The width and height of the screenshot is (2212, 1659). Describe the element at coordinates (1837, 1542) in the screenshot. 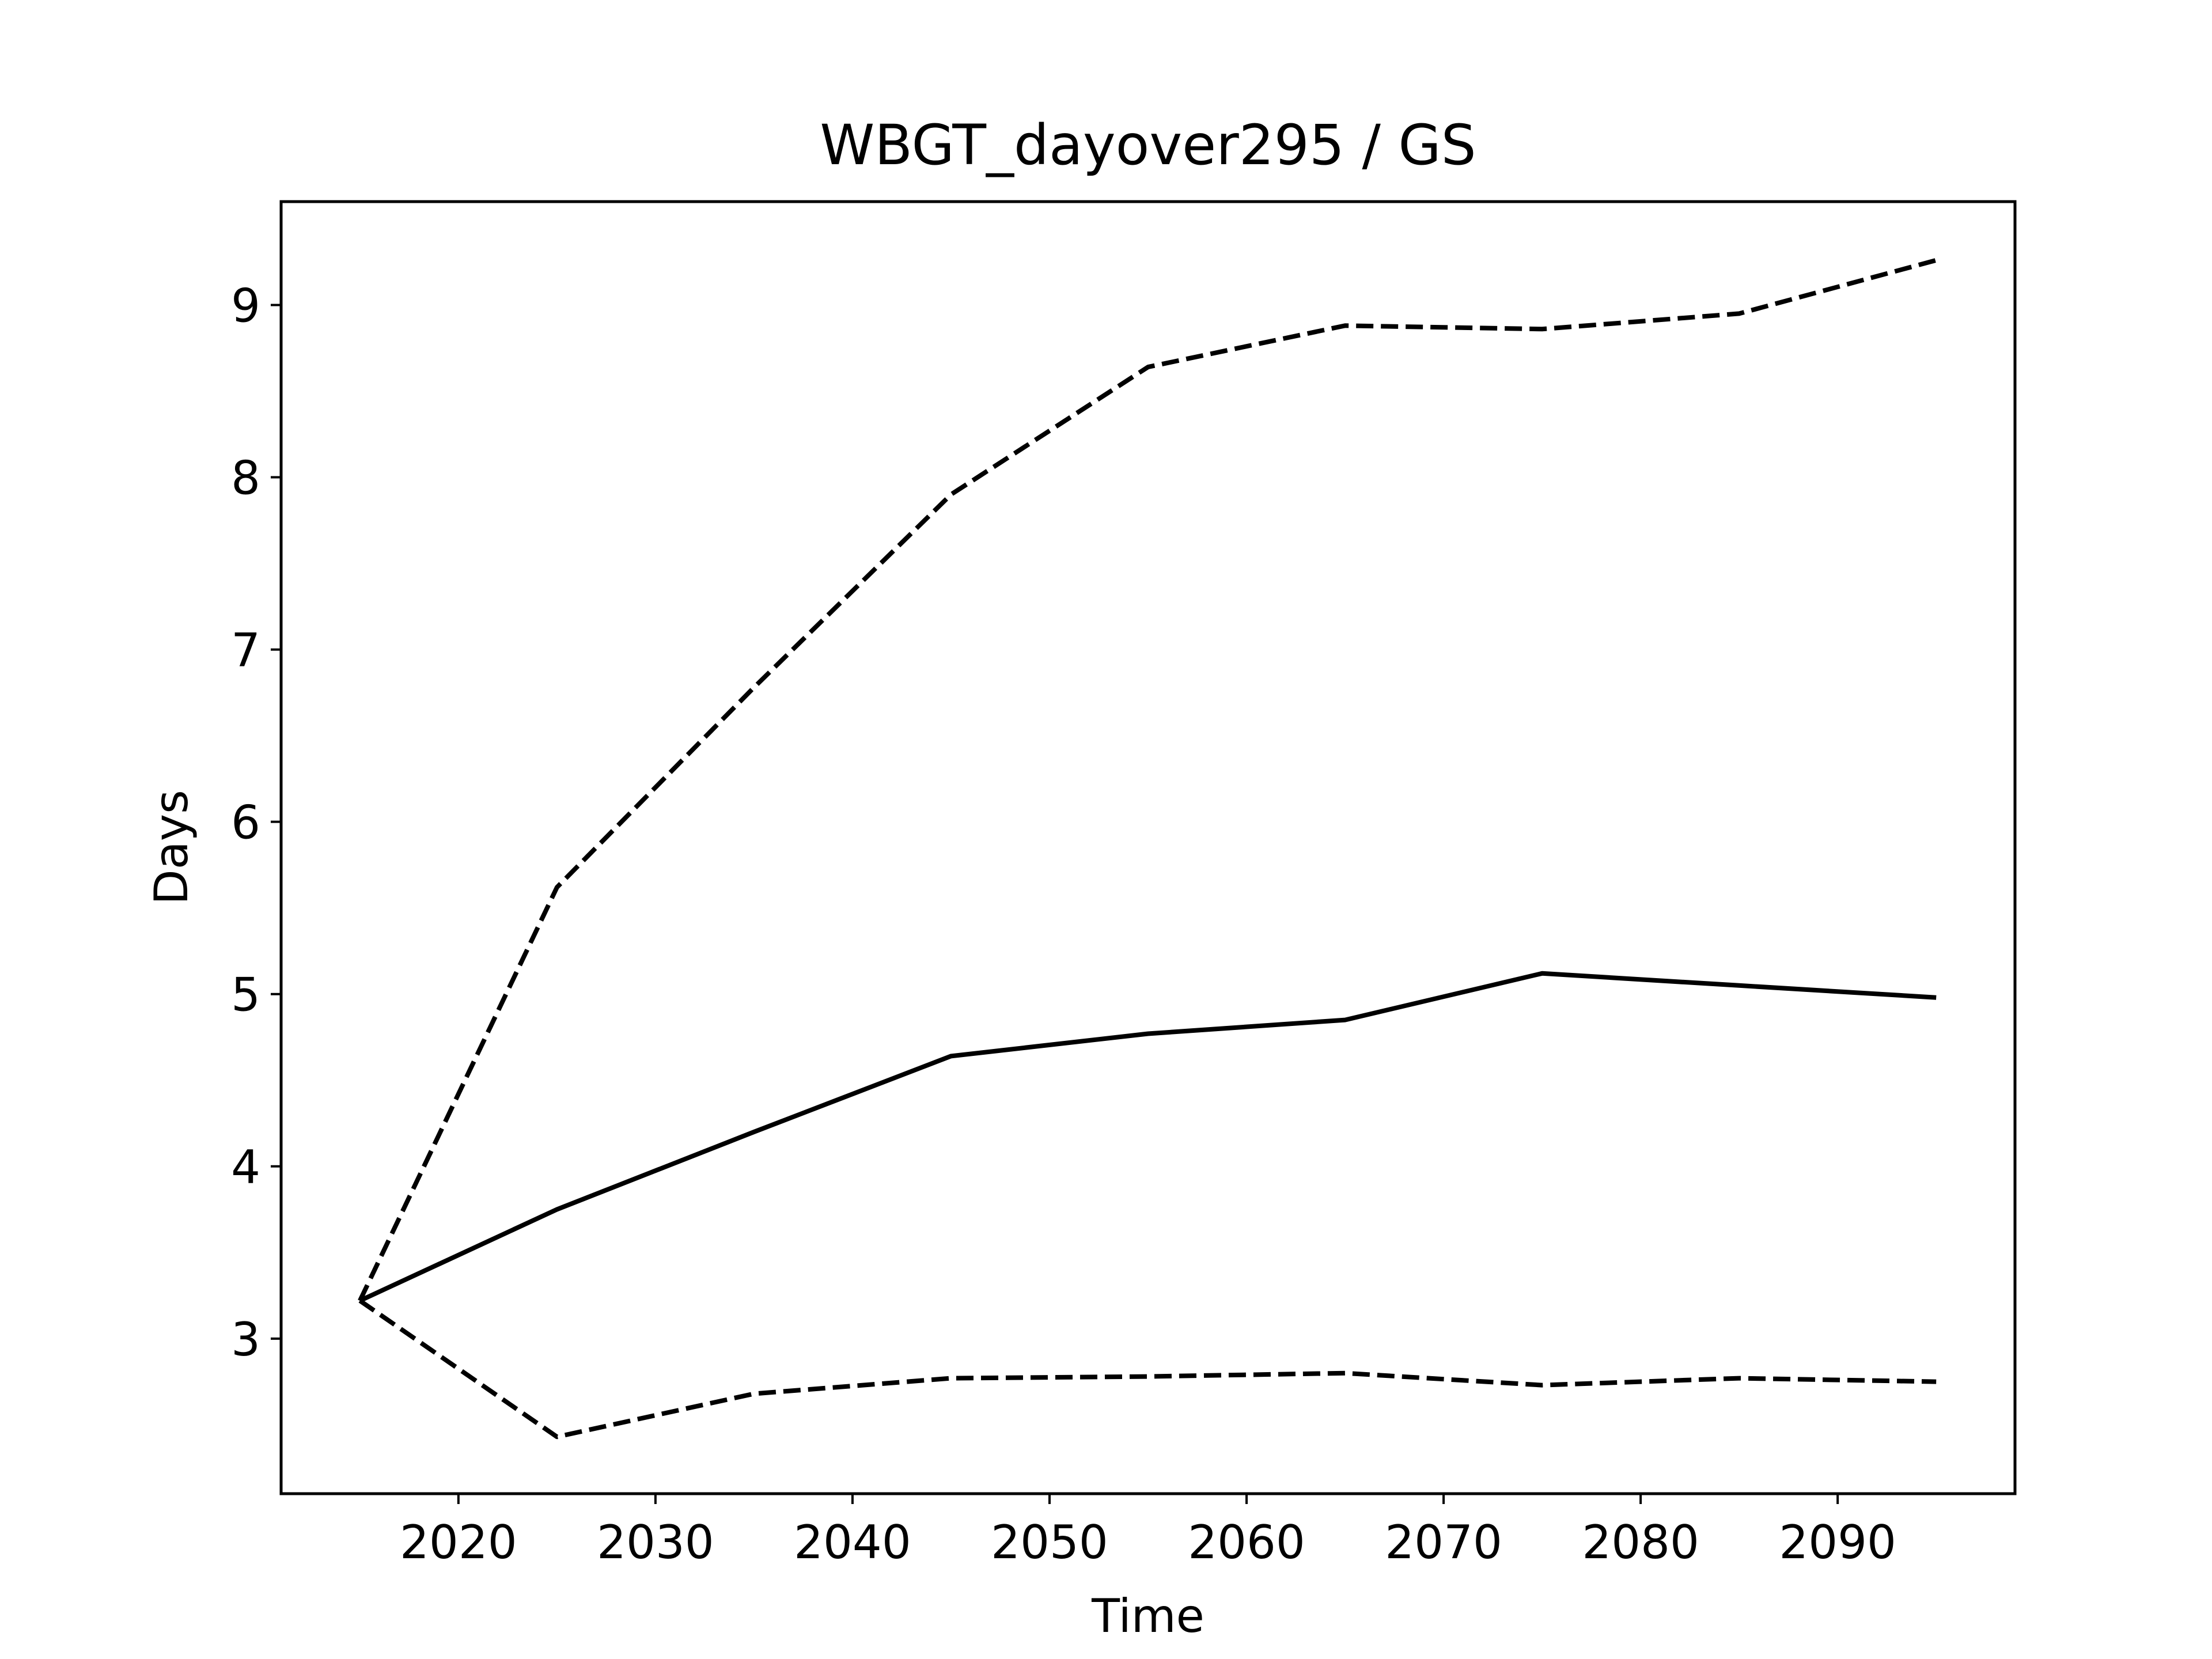

I see `x-tick-label: 2090` at that location.